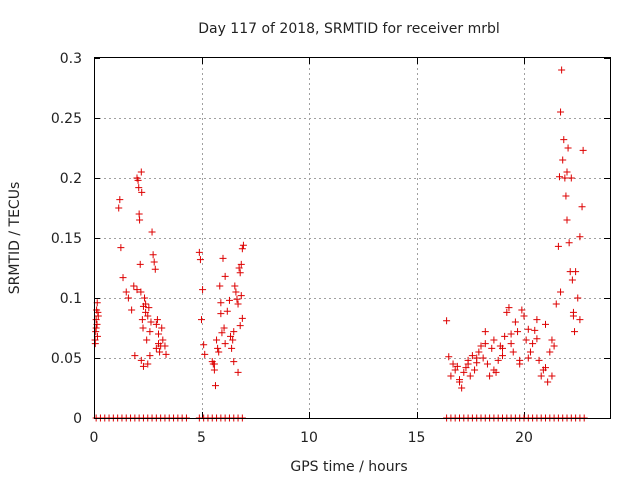 The height and width of the screenshot is (480, 640). What do you see at coordinates (71, 179) in the screenshot?
I see `y-tick-label: 0.2` at bounding box center [71, 179].